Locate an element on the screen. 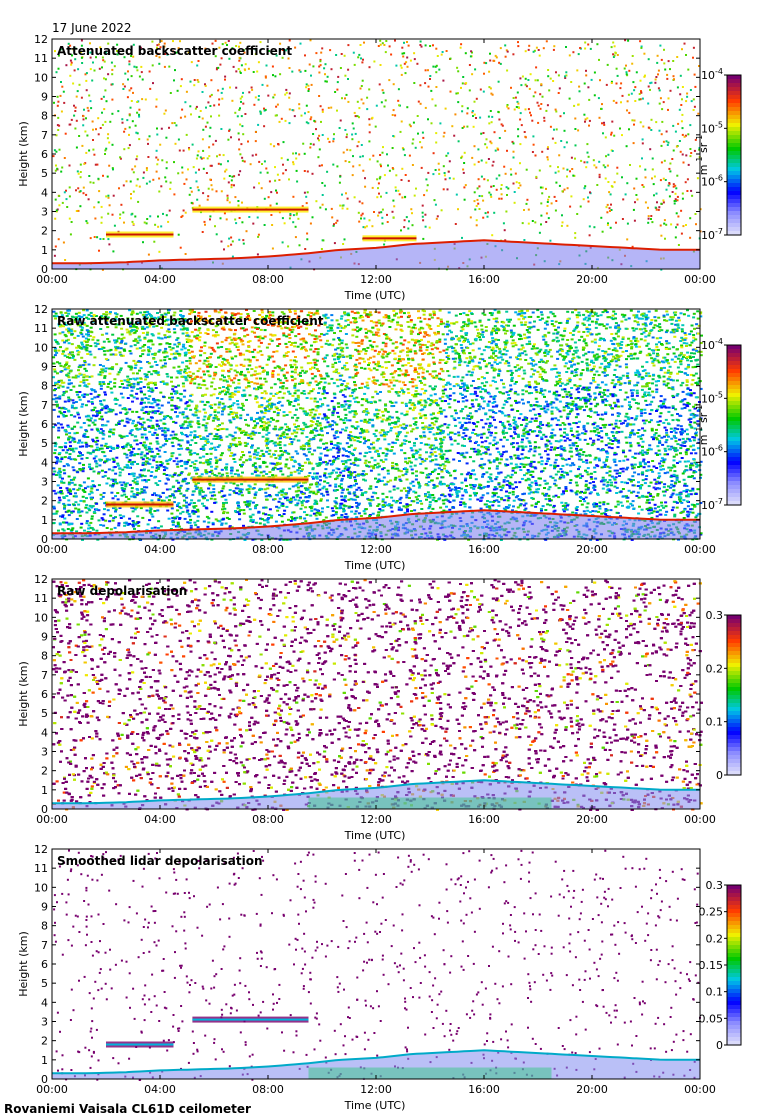 The width and height of the screenshot is (780, 1120). colorbar-segment is located at coordinates (734, 149).